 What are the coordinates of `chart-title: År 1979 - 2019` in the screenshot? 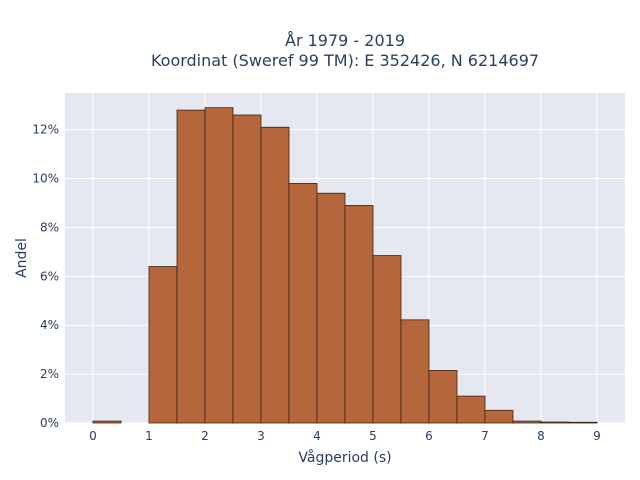 It's located at (345, 40).